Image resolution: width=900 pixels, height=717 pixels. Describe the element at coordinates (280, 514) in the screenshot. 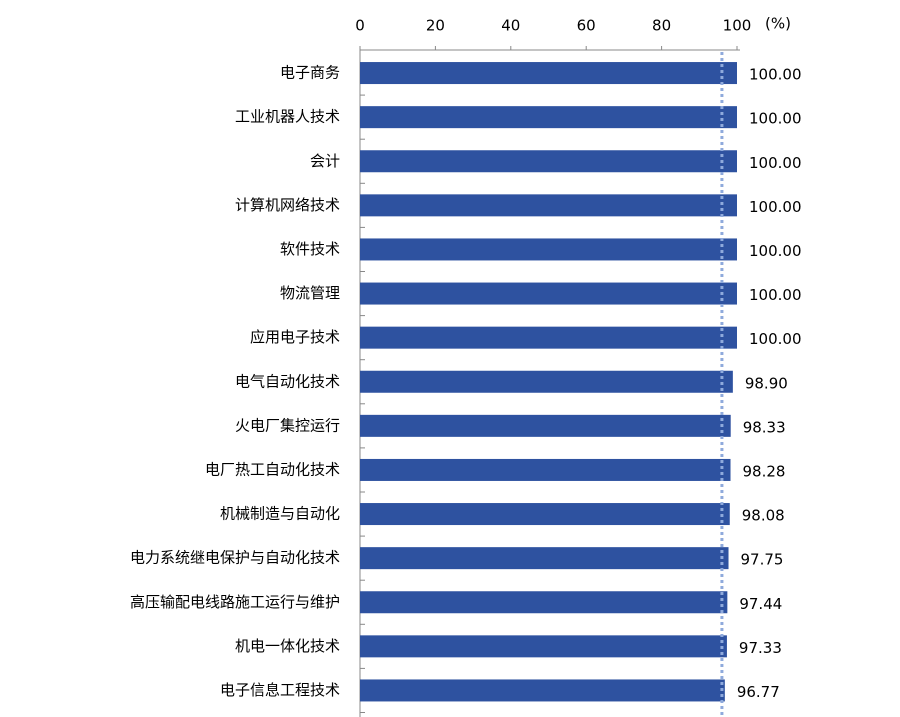

I see `y-tick-label: 机械制造与自动化` at that location.